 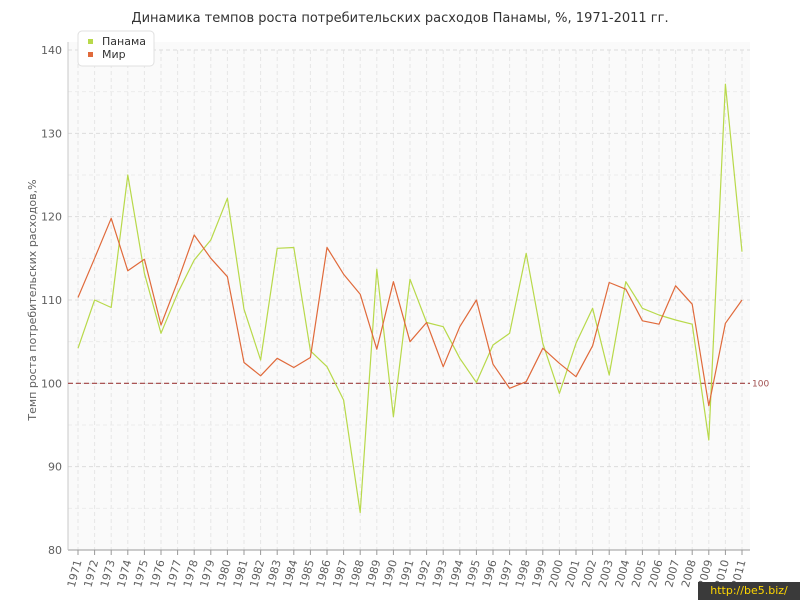 What do you see at coordinates (51, 300) in the screenshot?
I see `y-tick-label: 110` at bounding box center [51, 300].